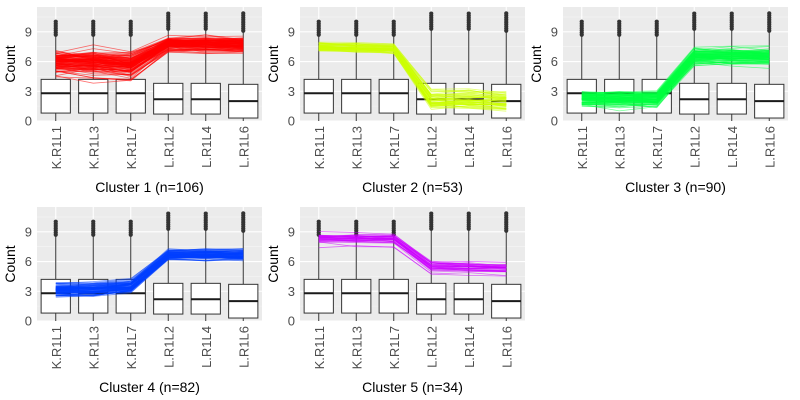  Describe the element at coordinates (675, 187) in the screenshot. I see `panel-title: Cluster 3 (n=90)` at that location.